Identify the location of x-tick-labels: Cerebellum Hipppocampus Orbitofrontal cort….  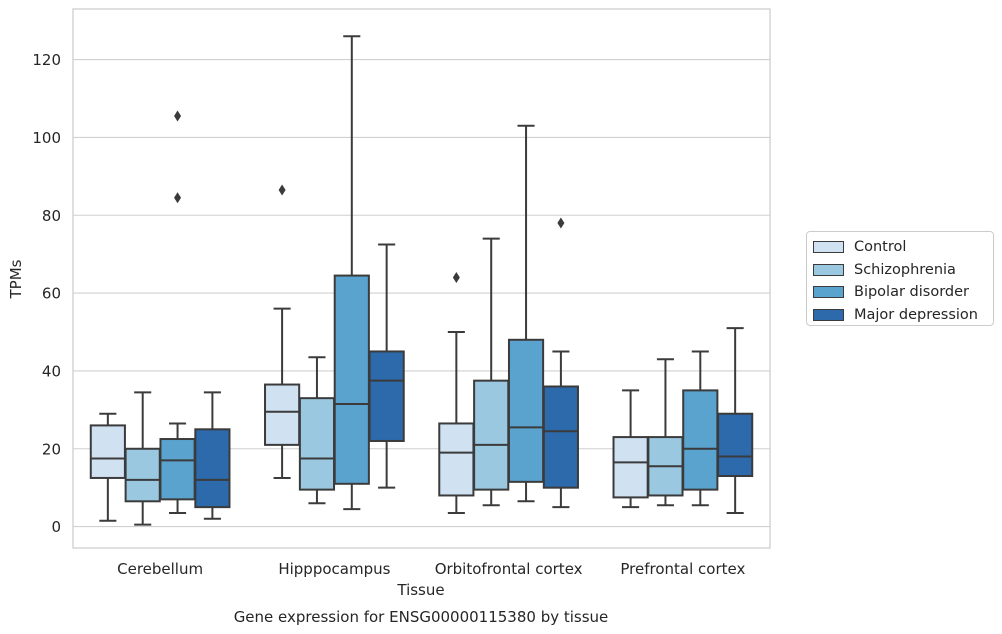
(431, 569).